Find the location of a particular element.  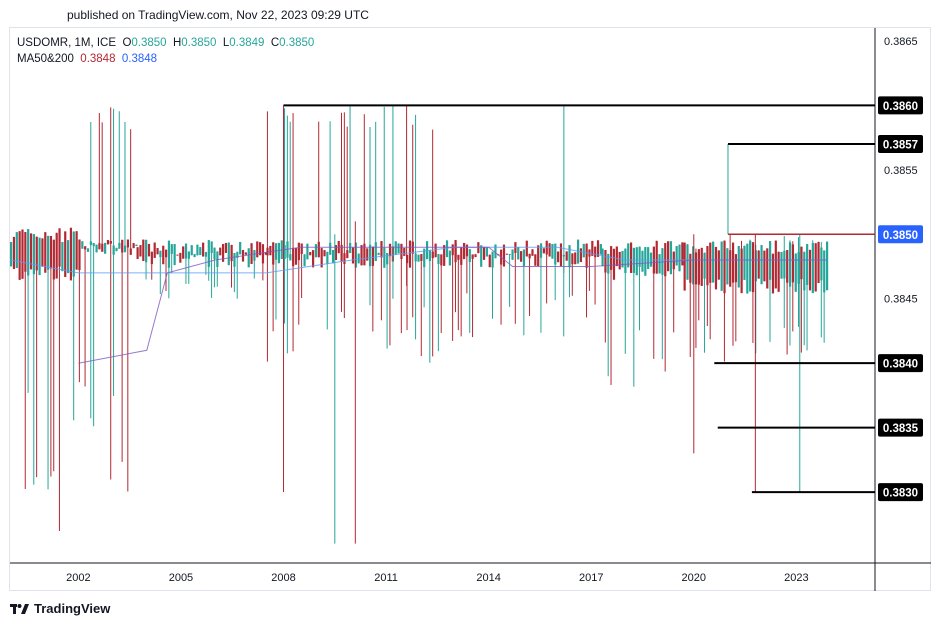

level-badge-text: 0.3857 is located at coordinates (900, 146).